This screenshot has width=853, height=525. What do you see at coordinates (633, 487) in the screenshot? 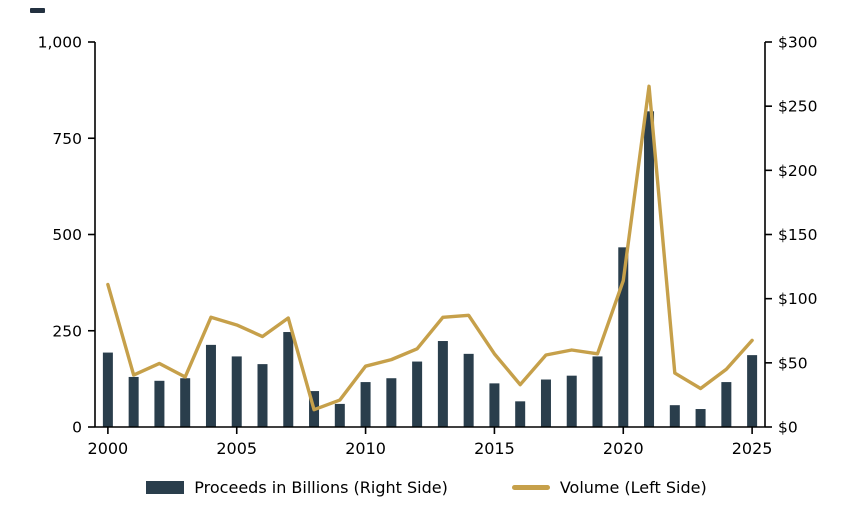
I see `volume-legend-label: Volume (Left Side)` at bounding box center [633, 487].